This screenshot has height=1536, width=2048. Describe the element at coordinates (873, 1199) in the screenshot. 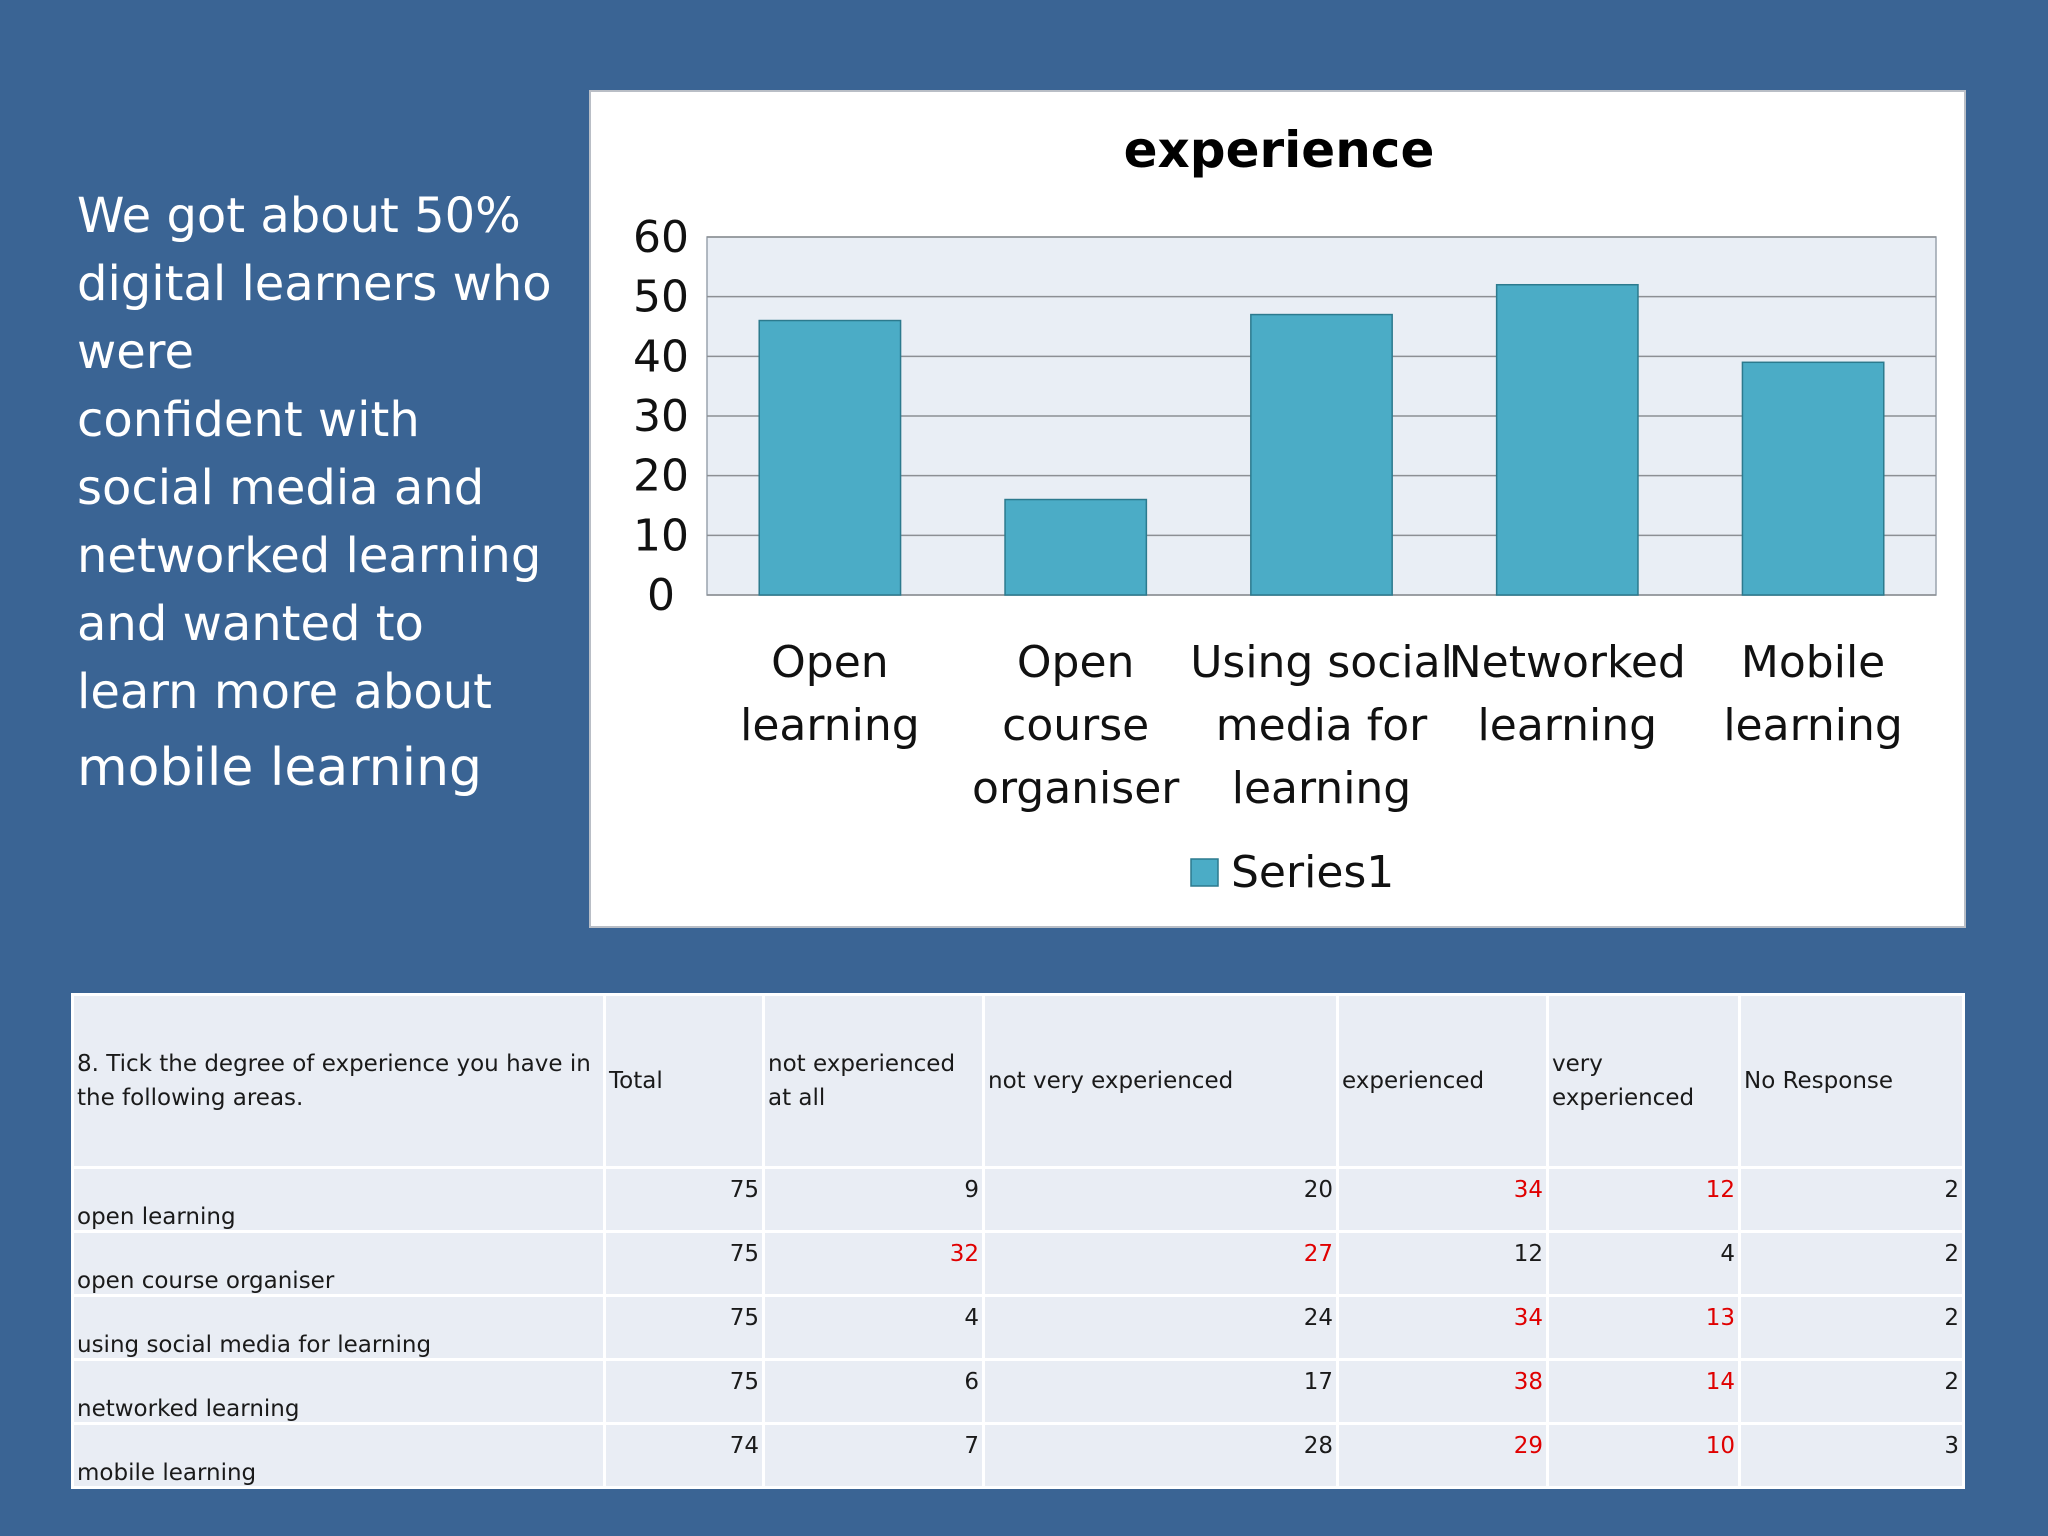

I see `table-cell: 9` at that location.